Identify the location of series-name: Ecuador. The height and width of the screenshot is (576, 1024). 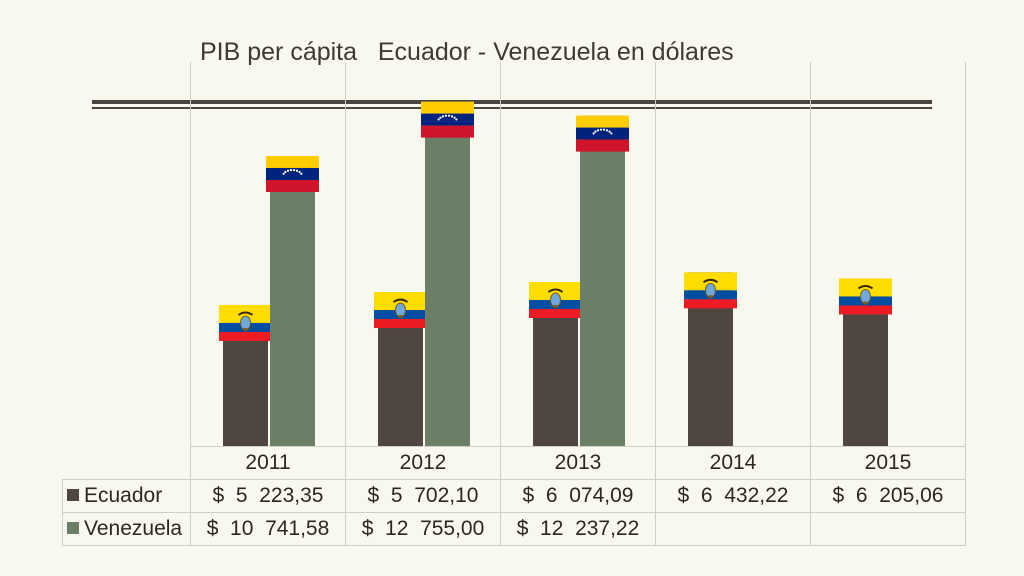
(123, 495).